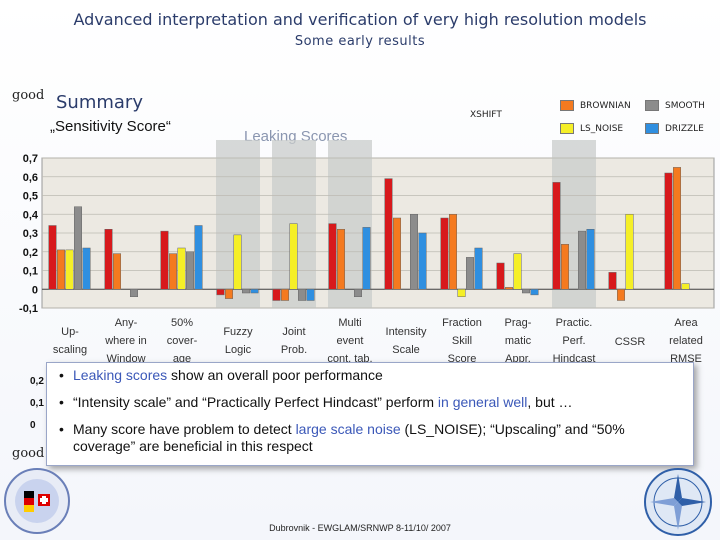  What do you see at coordinates (518, 341) in the screenshot?
I see `x-tick-label: Prag-matic Appr.` at bounding box center [518, 341].